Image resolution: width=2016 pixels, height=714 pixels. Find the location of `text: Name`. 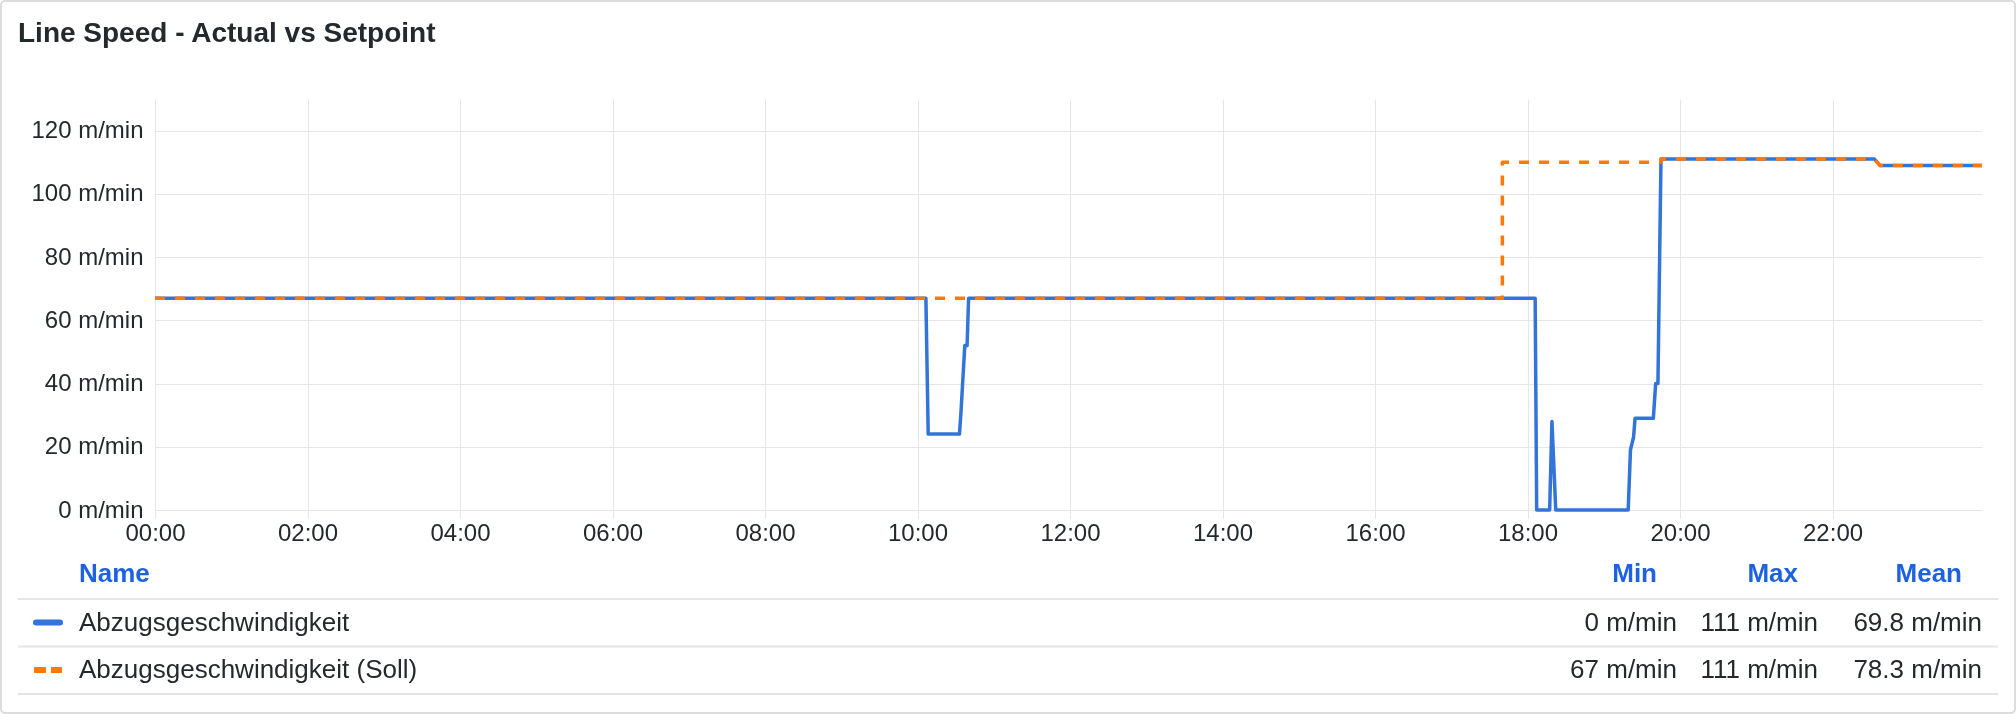

text: Name is located at coordinates (114, 573).